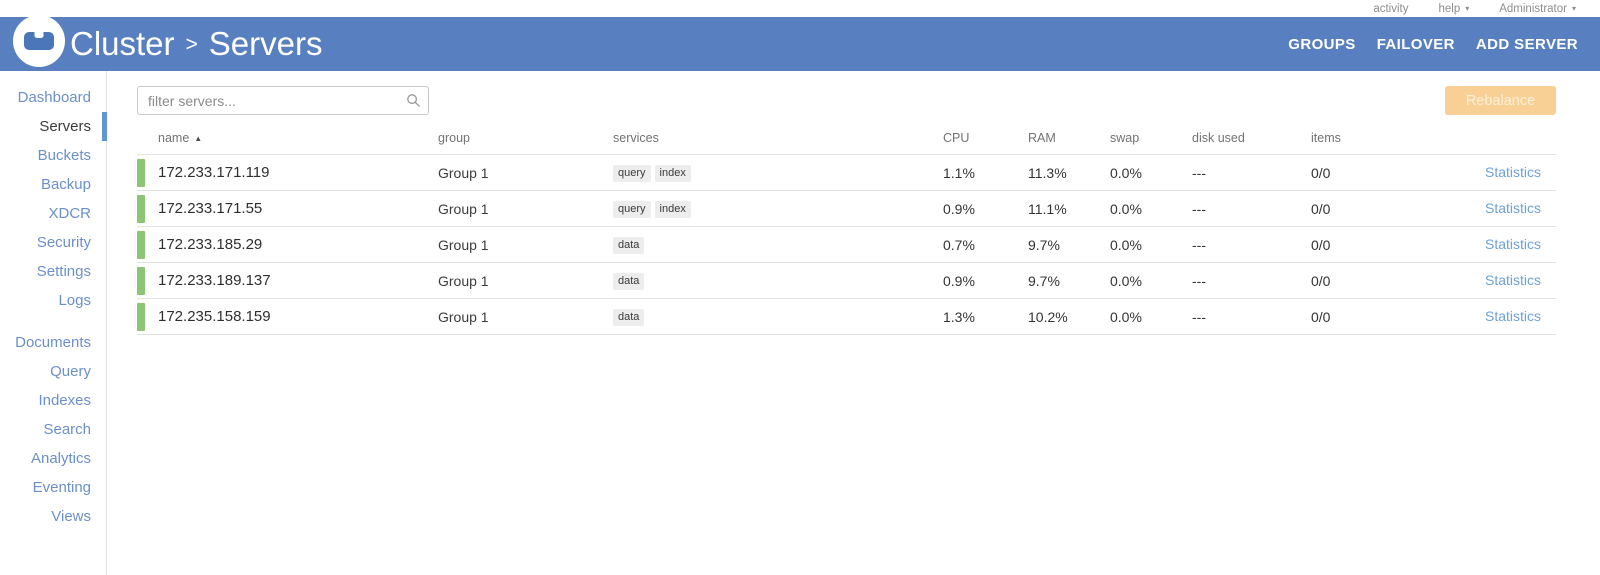 This screenshot has width=1600, height=575. Describe the element at coordinates (1218, 138) in the screenshot. I see `column-header-disk-used: disk used` at that location.